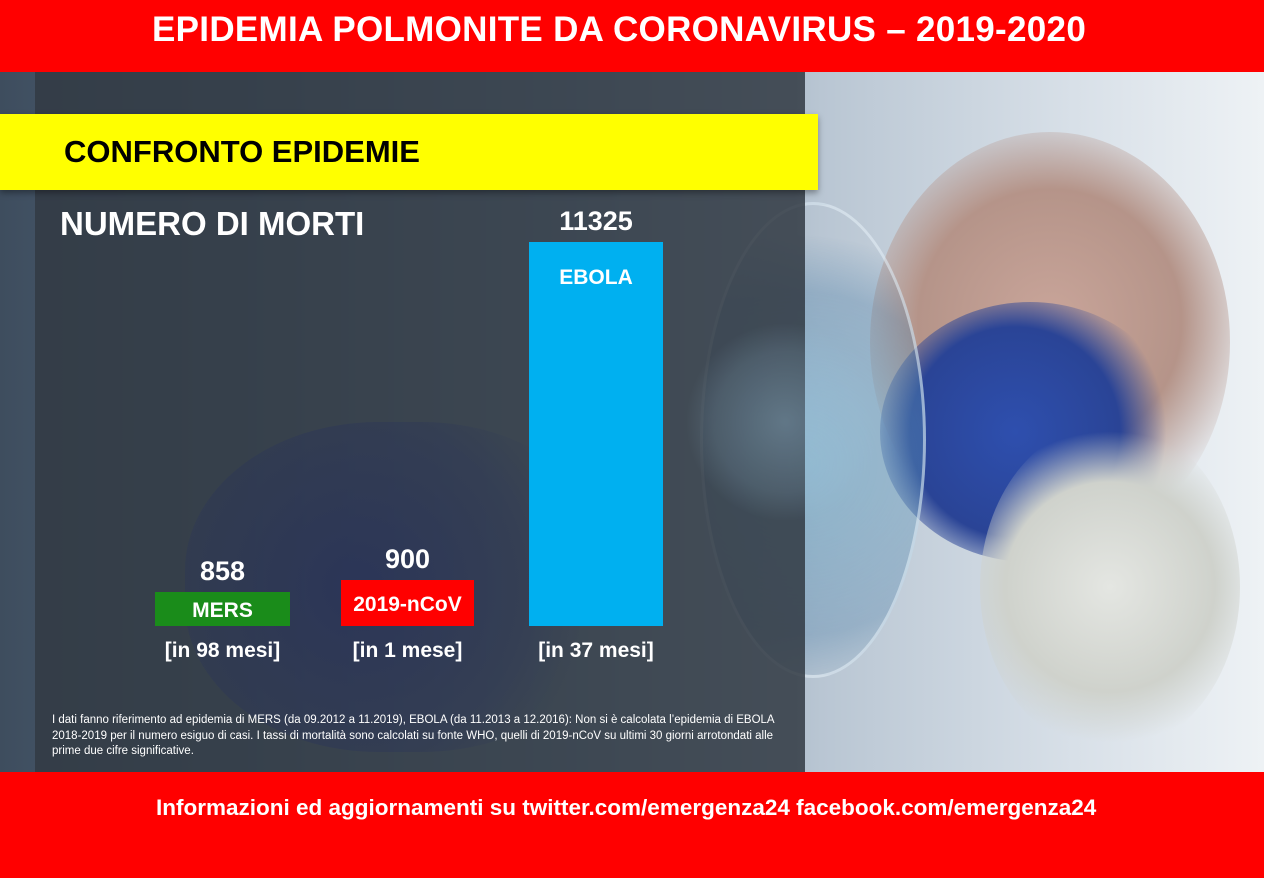 This screenshot has width=1264, height=878. I want to click on value-label-ebola: 11325, so click(596, 221).